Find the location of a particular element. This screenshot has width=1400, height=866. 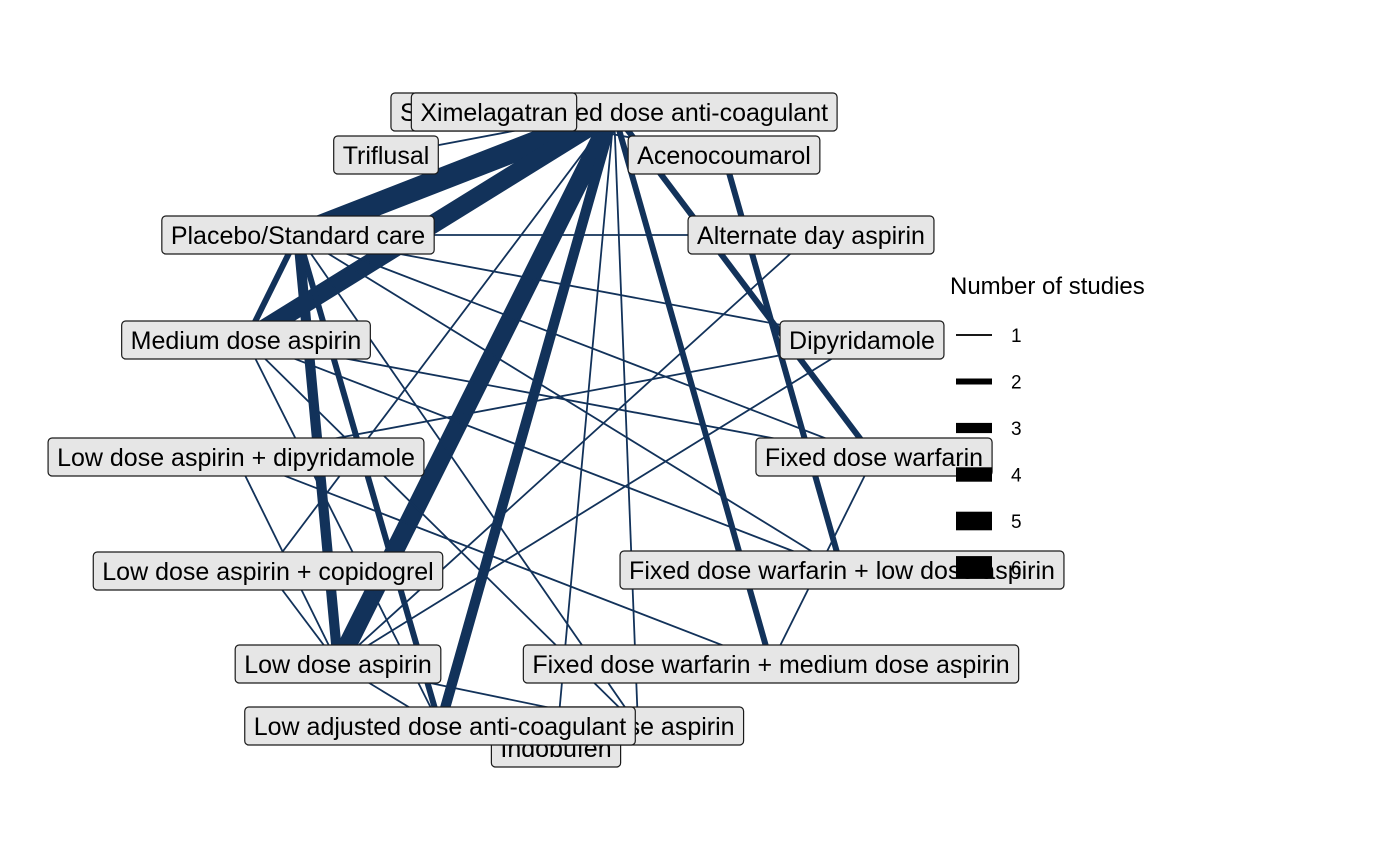

node-medium_aspirin: Medium dose aspirin is located at coordinates (246, 340).